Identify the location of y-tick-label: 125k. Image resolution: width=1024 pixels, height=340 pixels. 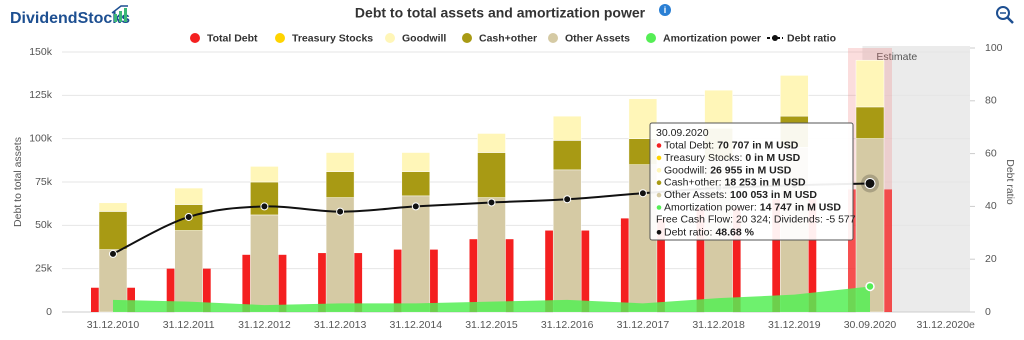
(41, 95).